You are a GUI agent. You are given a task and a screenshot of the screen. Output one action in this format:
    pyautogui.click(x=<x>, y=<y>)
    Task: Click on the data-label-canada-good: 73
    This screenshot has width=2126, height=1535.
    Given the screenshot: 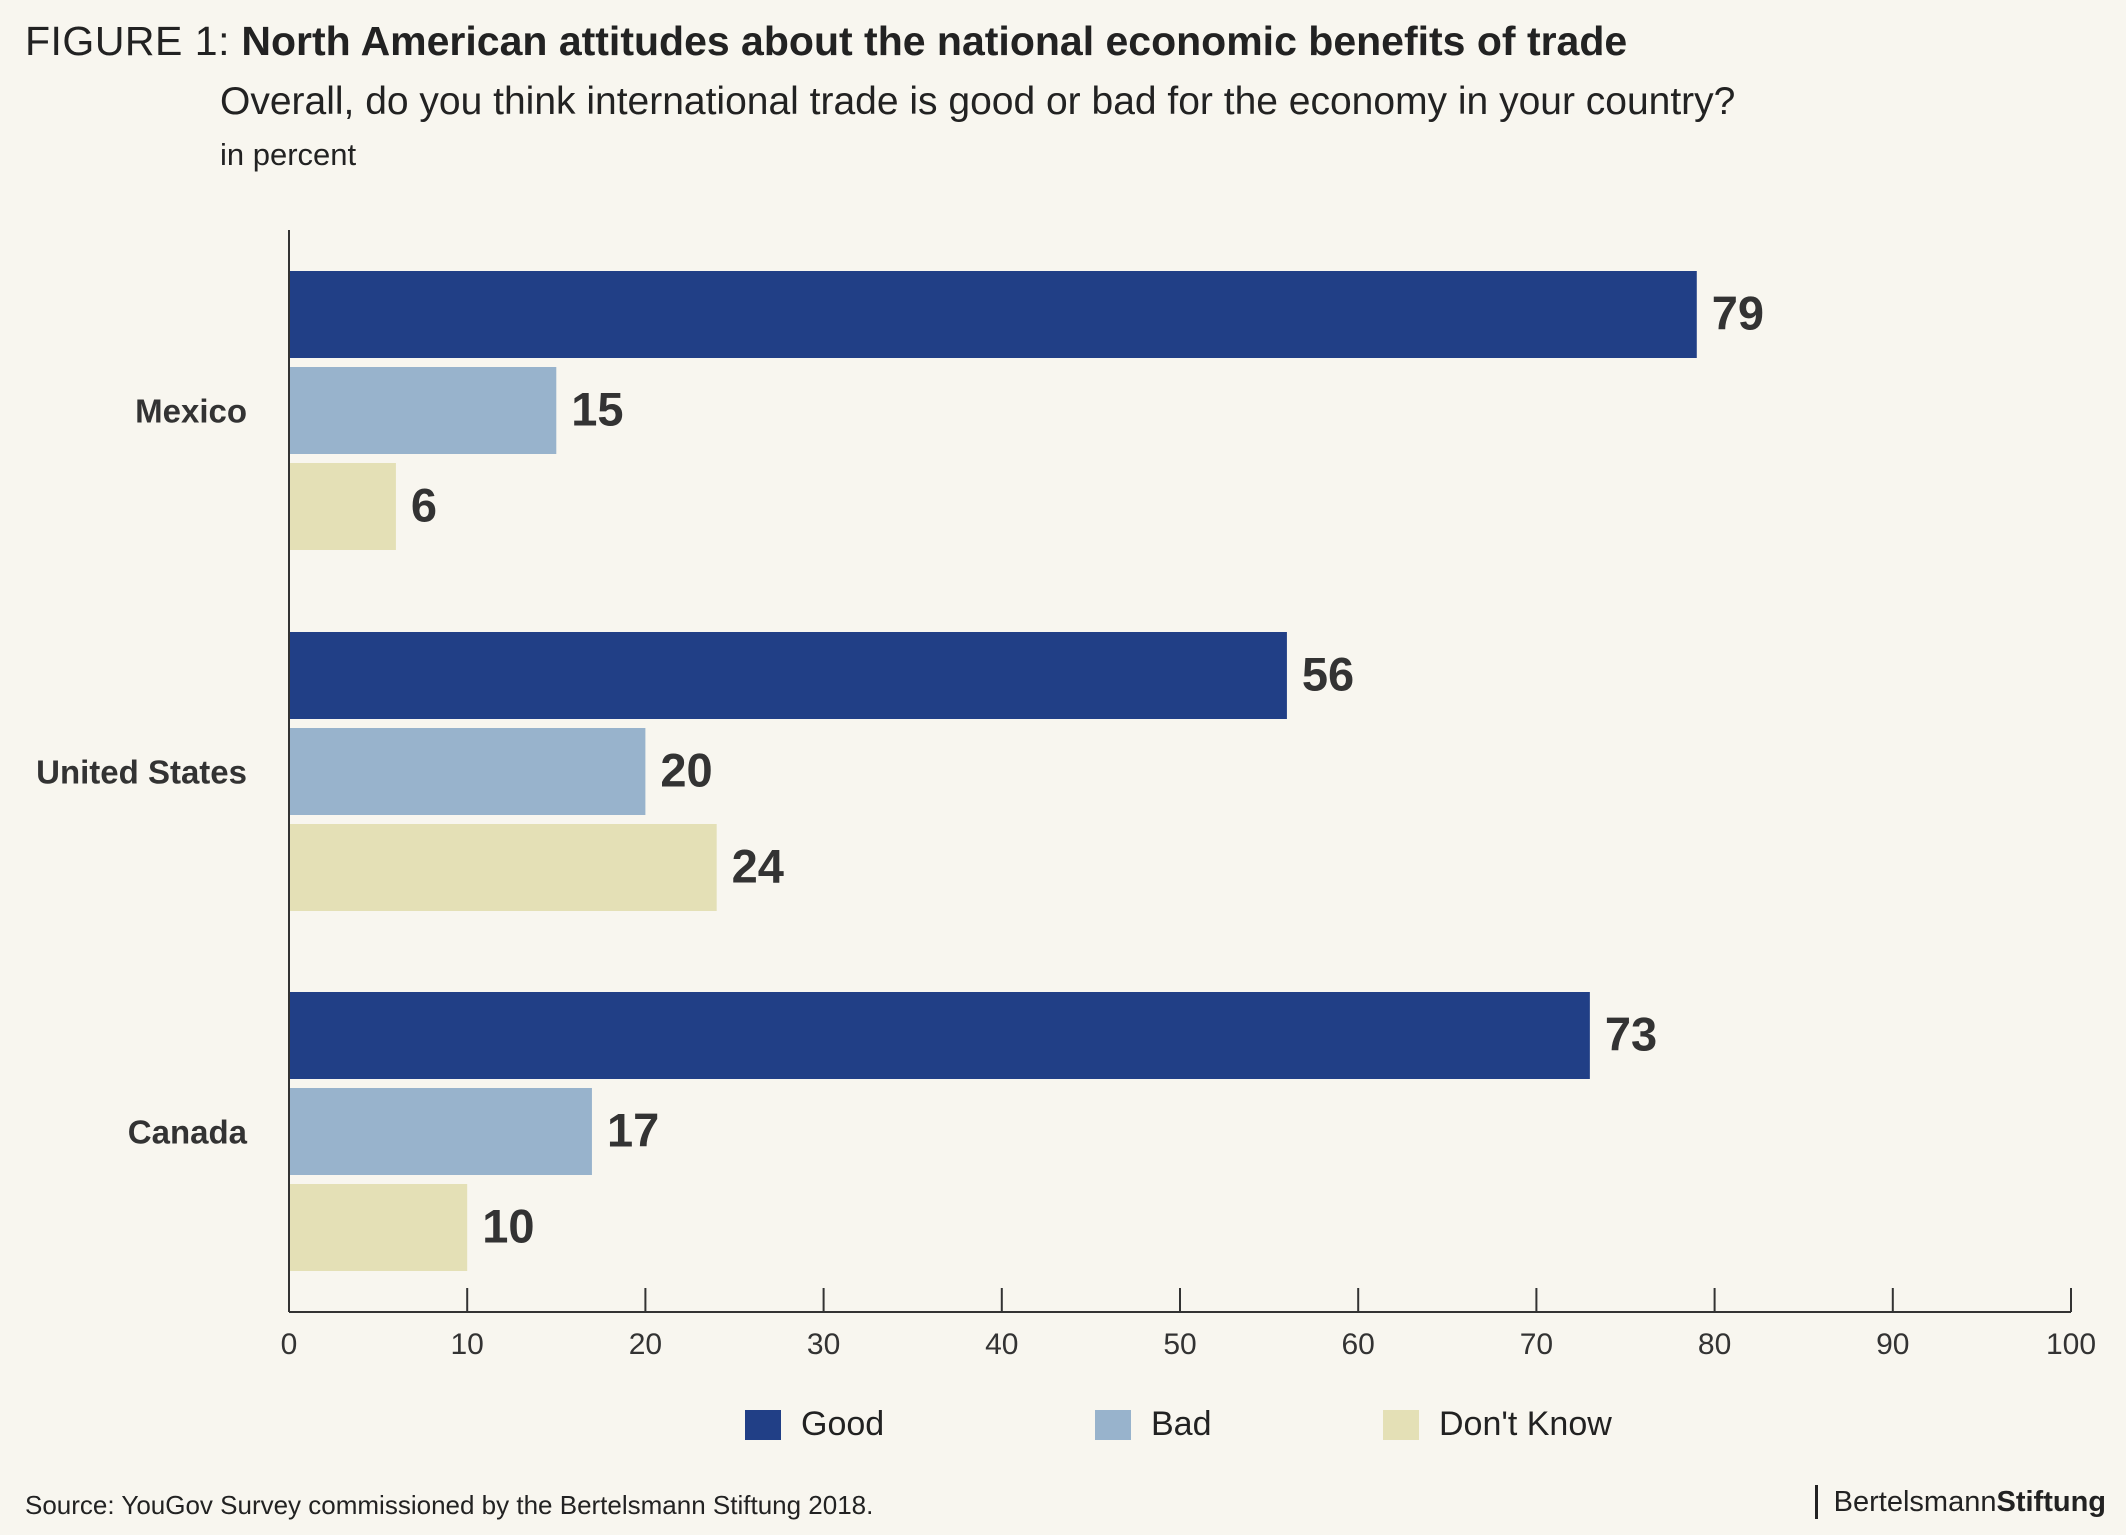 What is the action you would take?
    pyautogui.click(x=1631, y=1034)
    